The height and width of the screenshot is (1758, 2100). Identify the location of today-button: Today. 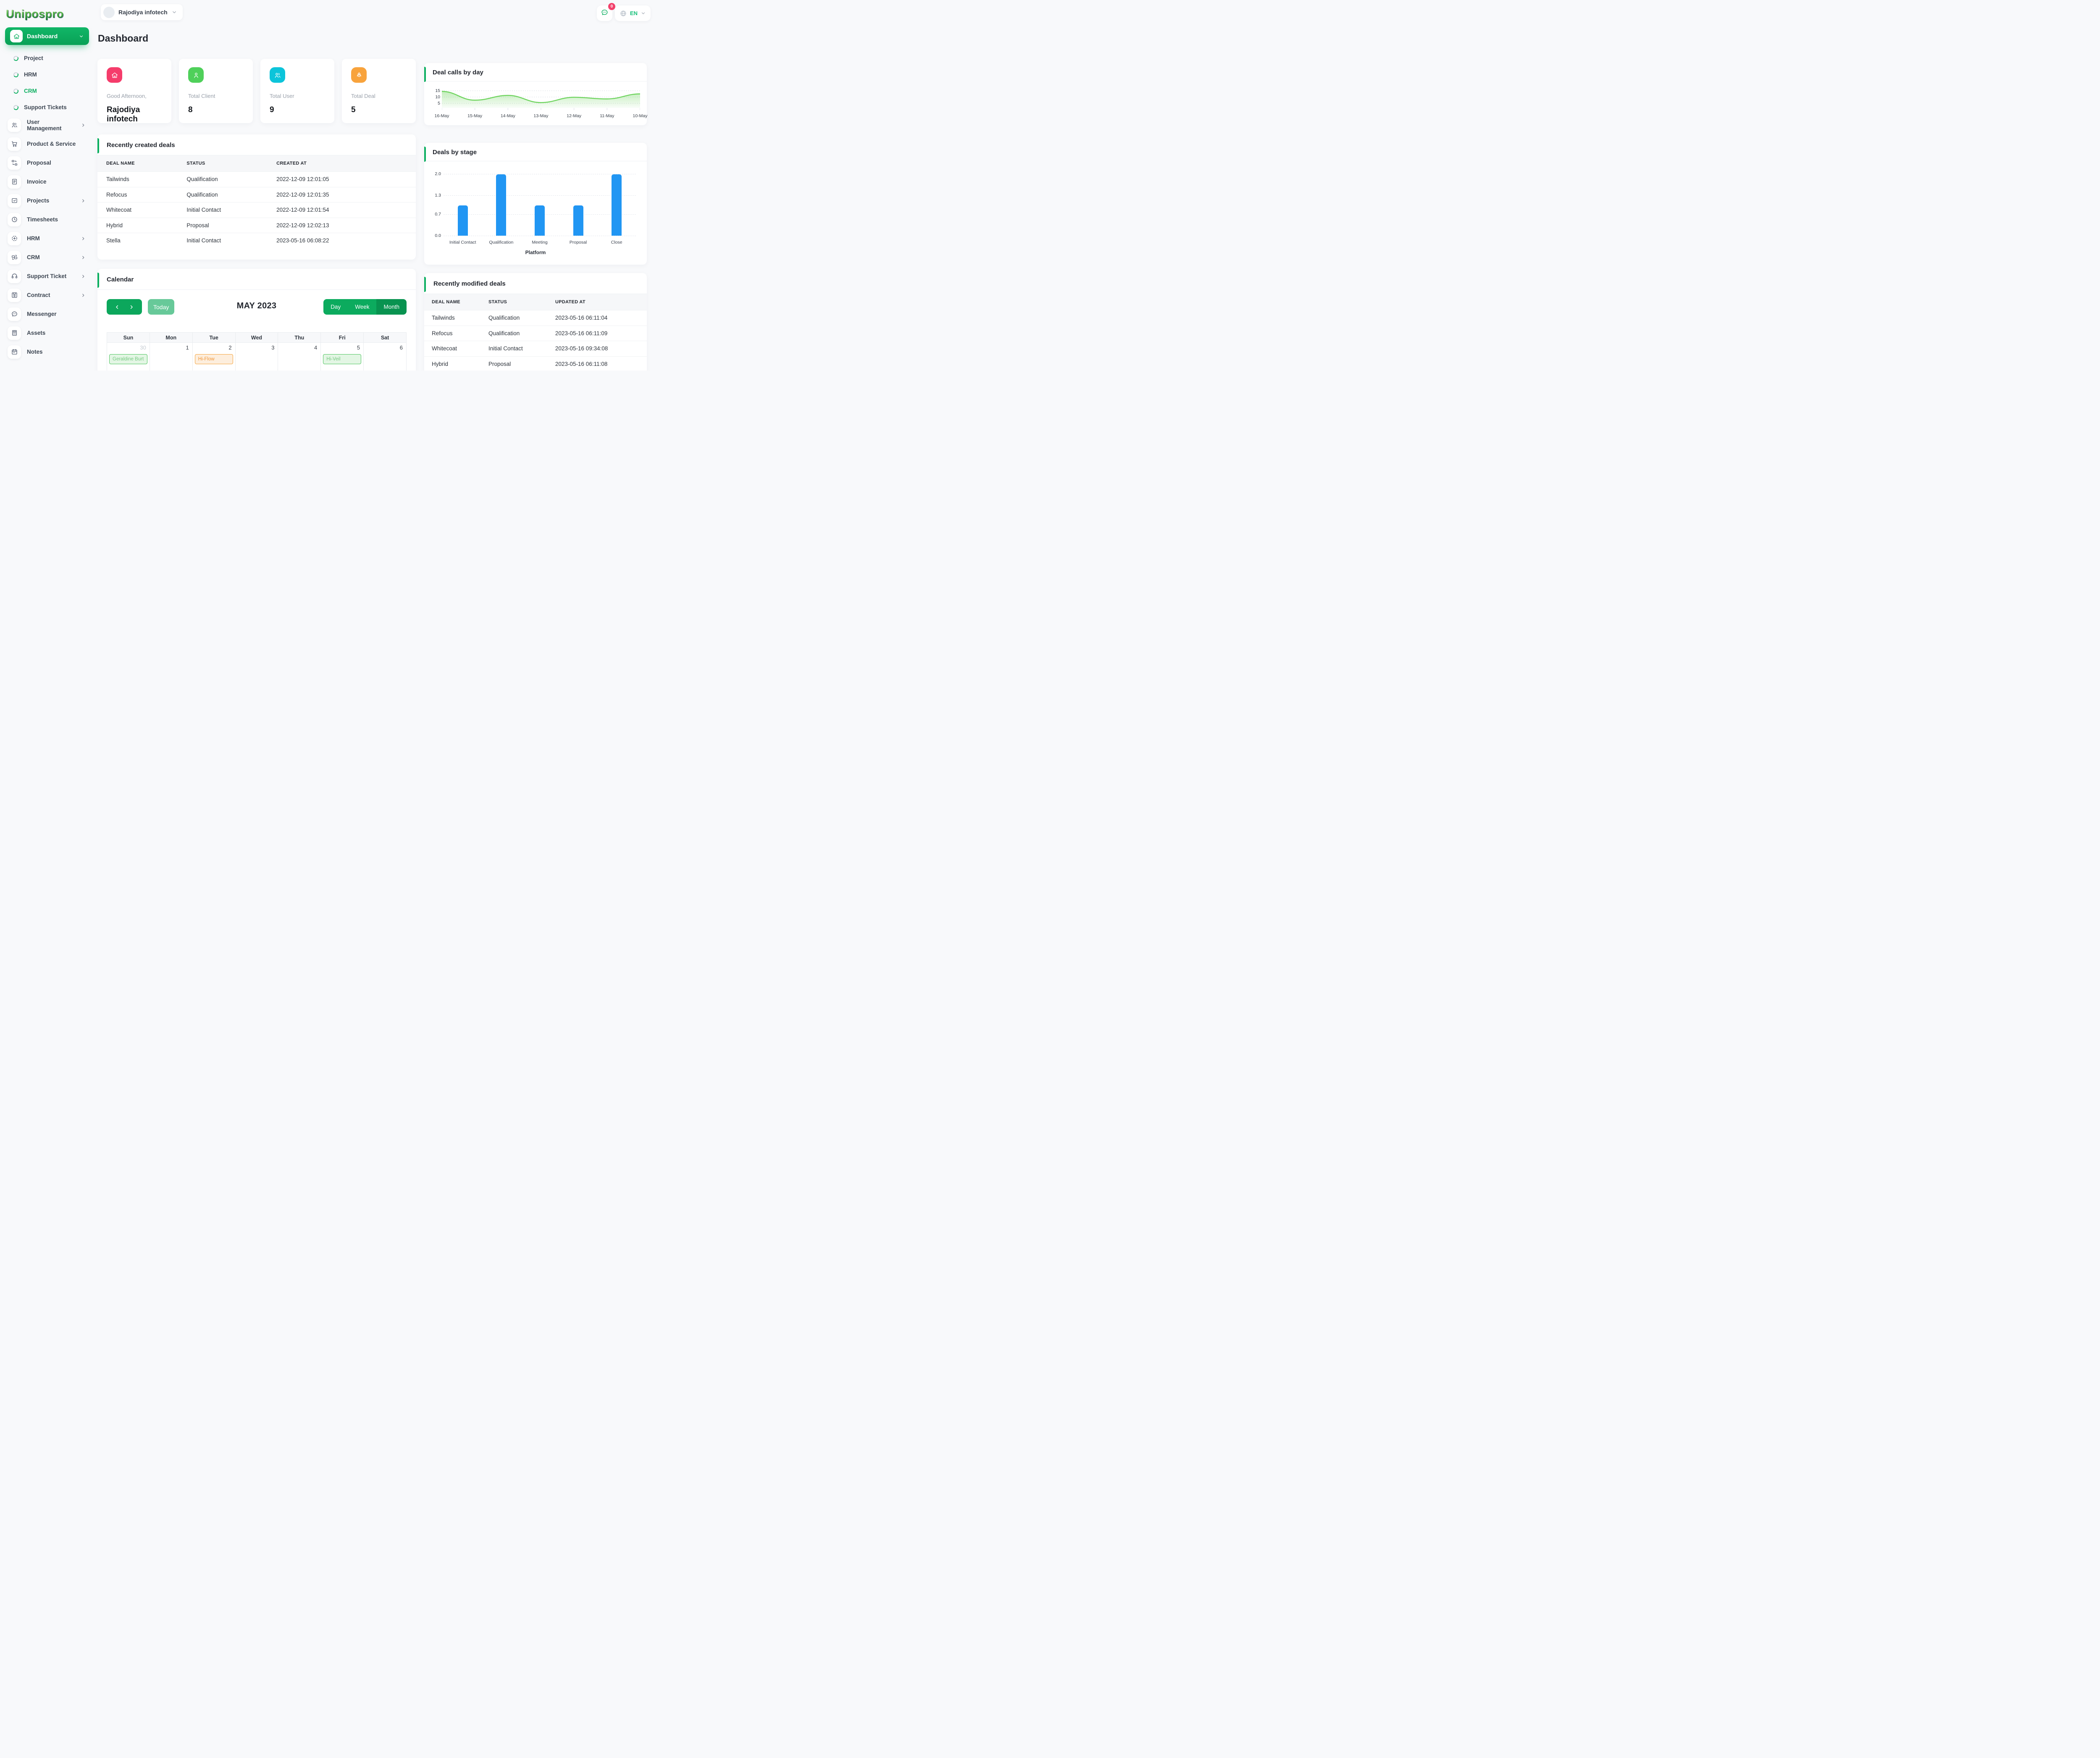
(161, 307).